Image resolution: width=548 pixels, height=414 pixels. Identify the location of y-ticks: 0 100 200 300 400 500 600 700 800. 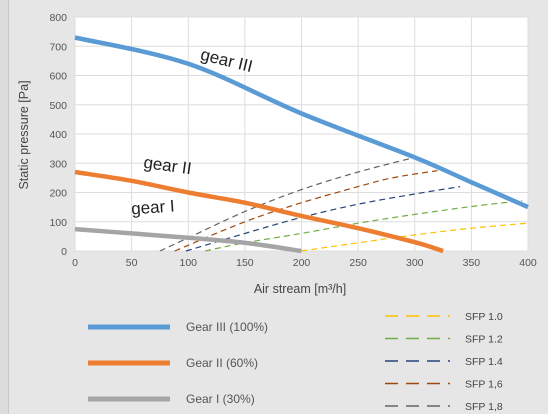
(58, 135).